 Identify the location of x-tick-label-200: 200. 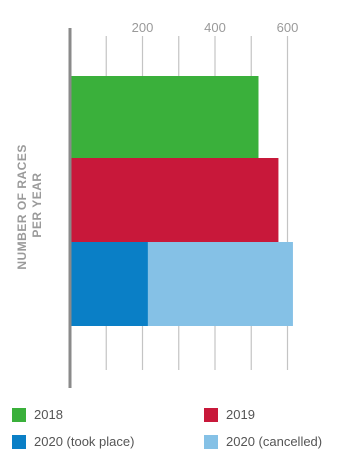
(143, 27).